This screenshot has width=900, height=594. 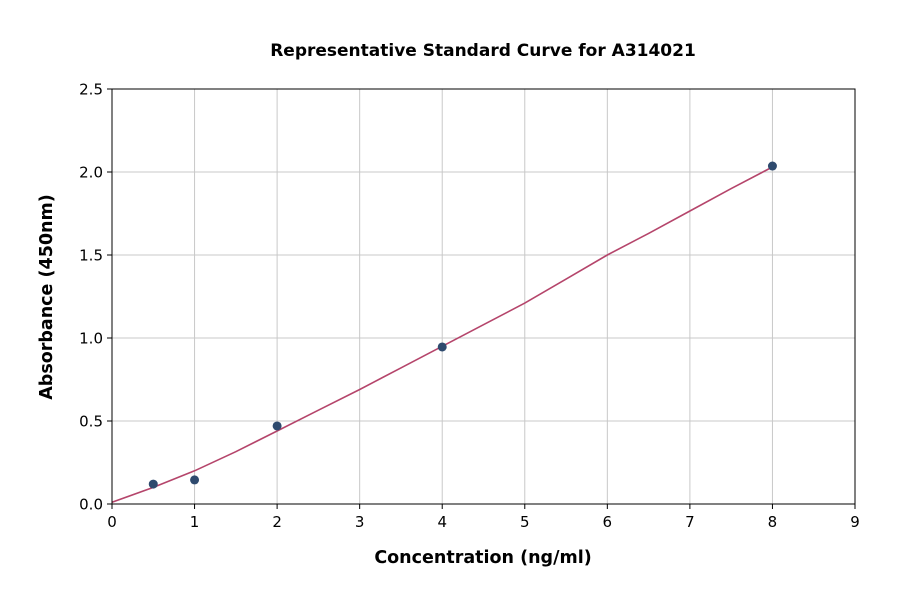 What do you see at coordinates (277, 522) in the screenshot?
I see `x-tick-label: 2` at bounding box center [277, 522].